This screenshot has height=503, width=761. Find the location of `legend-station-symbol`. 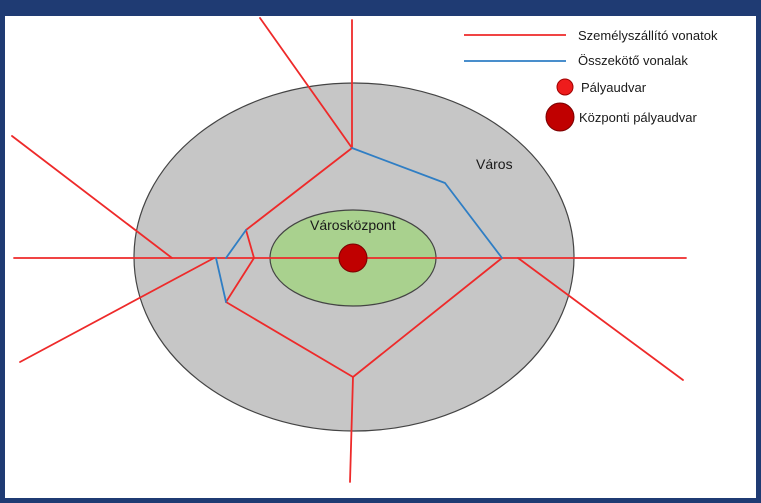

legend-station-symbol is located at coordinates (565, 87).